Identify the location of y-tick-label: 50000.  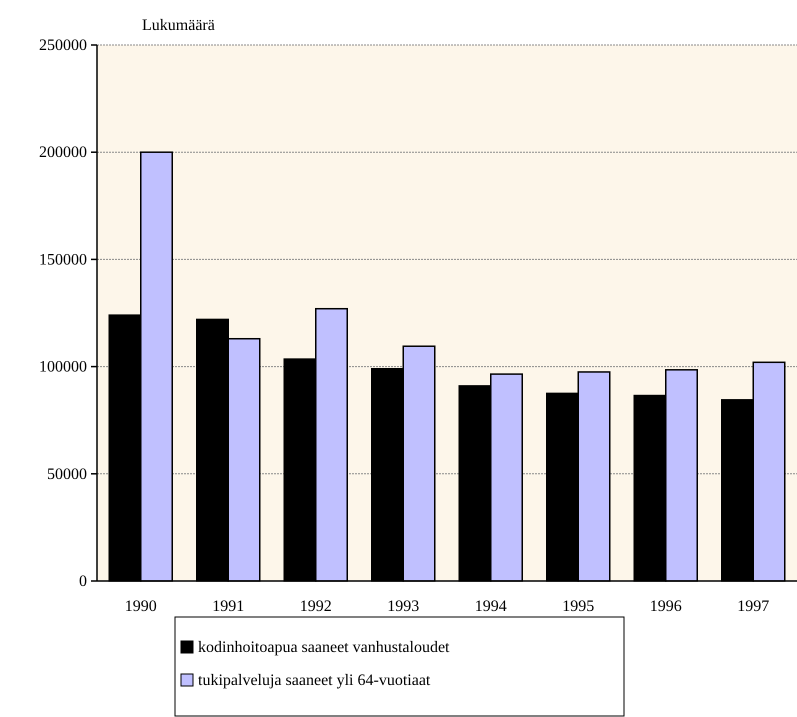
(67, 474).